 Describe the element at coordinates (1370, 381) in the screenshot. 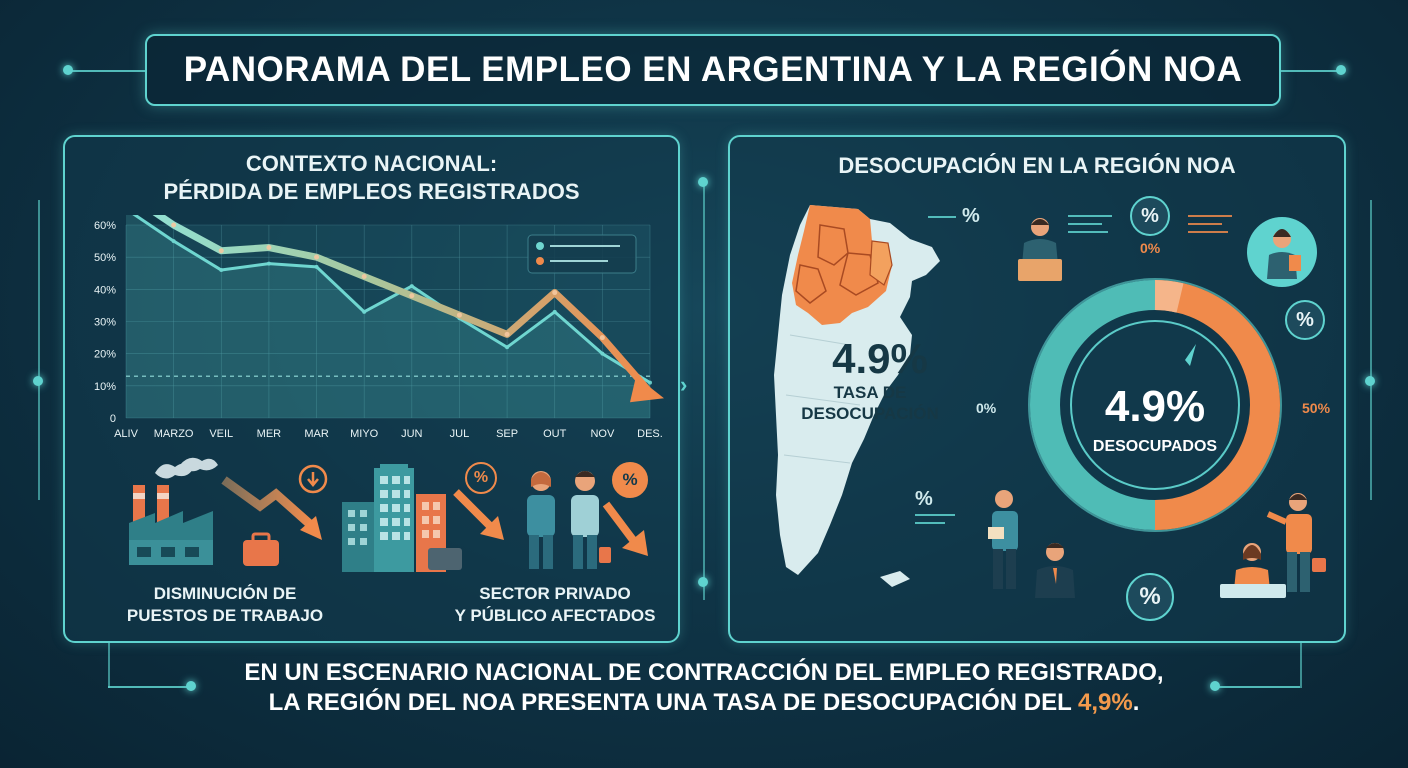

I see `right-side-dot` at that location.